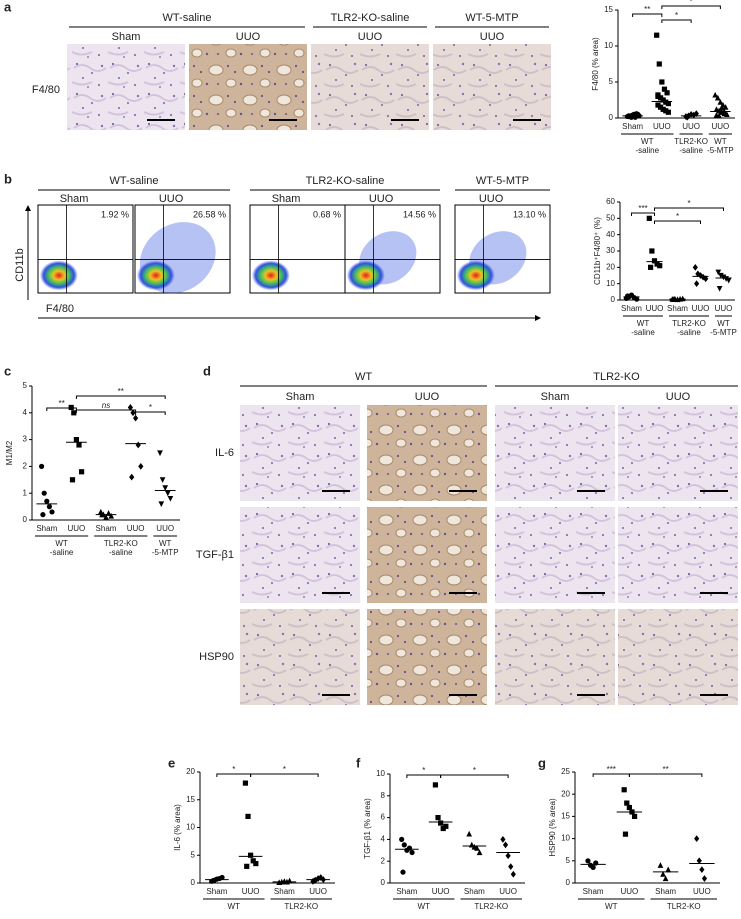 This screenshot has width=741, height=919. I want to click on axis-title: F4/80, so click(60, 309).